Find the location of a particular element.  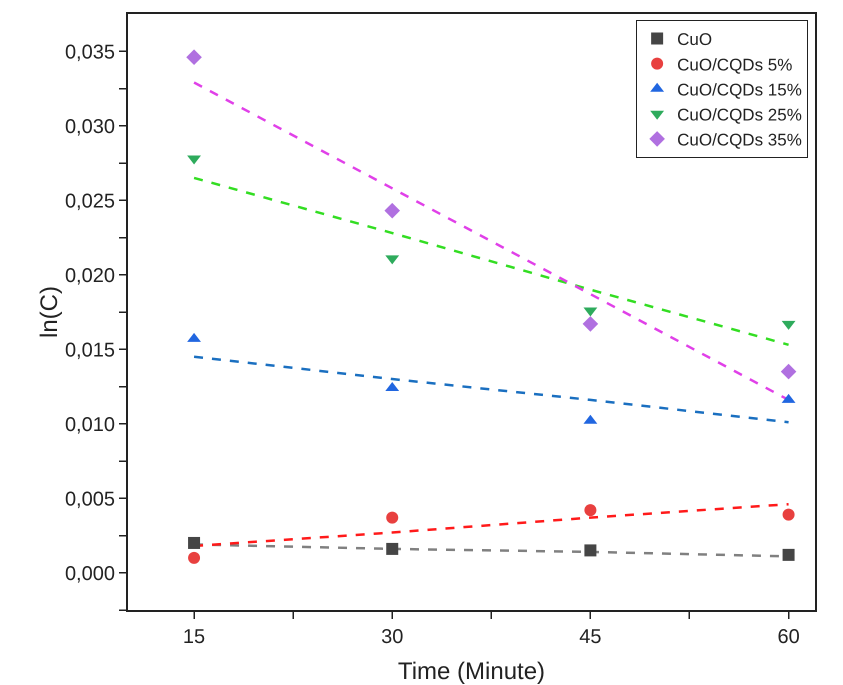

line-series is located at coordinates (491, 389).